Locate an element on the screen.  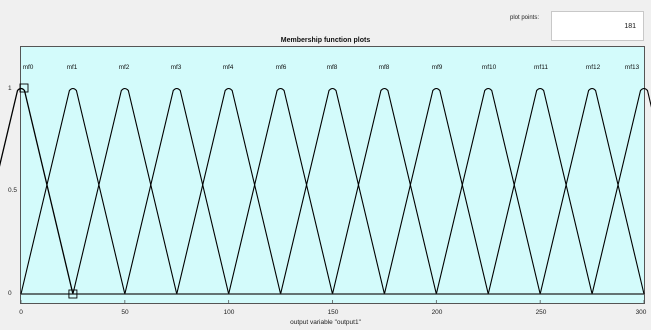
membership-function-mf12 is located at coordinates (592, 191).